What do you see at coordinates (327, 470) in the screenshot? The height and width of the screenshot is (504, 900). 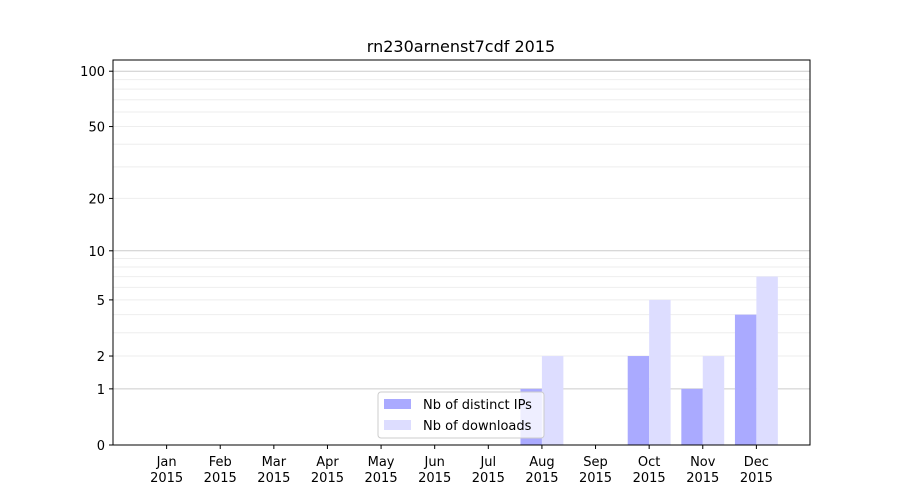 I see `x-tick-label: Apr 2015` at bounding box center [327, 470].